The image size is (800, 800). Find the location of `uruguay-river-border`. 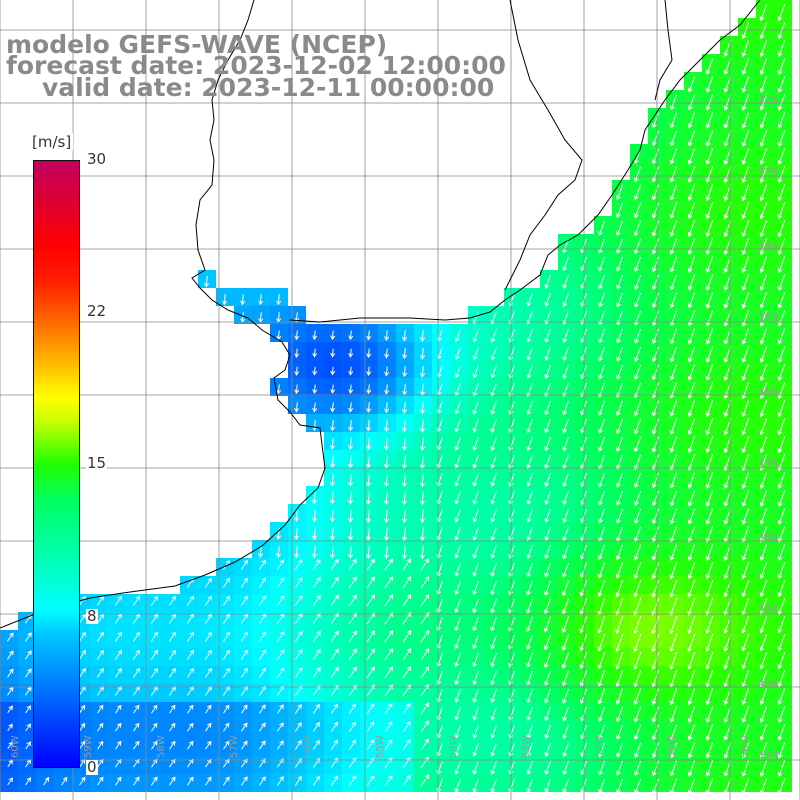

uruguay-river-border is located at coordinates (543, 145).